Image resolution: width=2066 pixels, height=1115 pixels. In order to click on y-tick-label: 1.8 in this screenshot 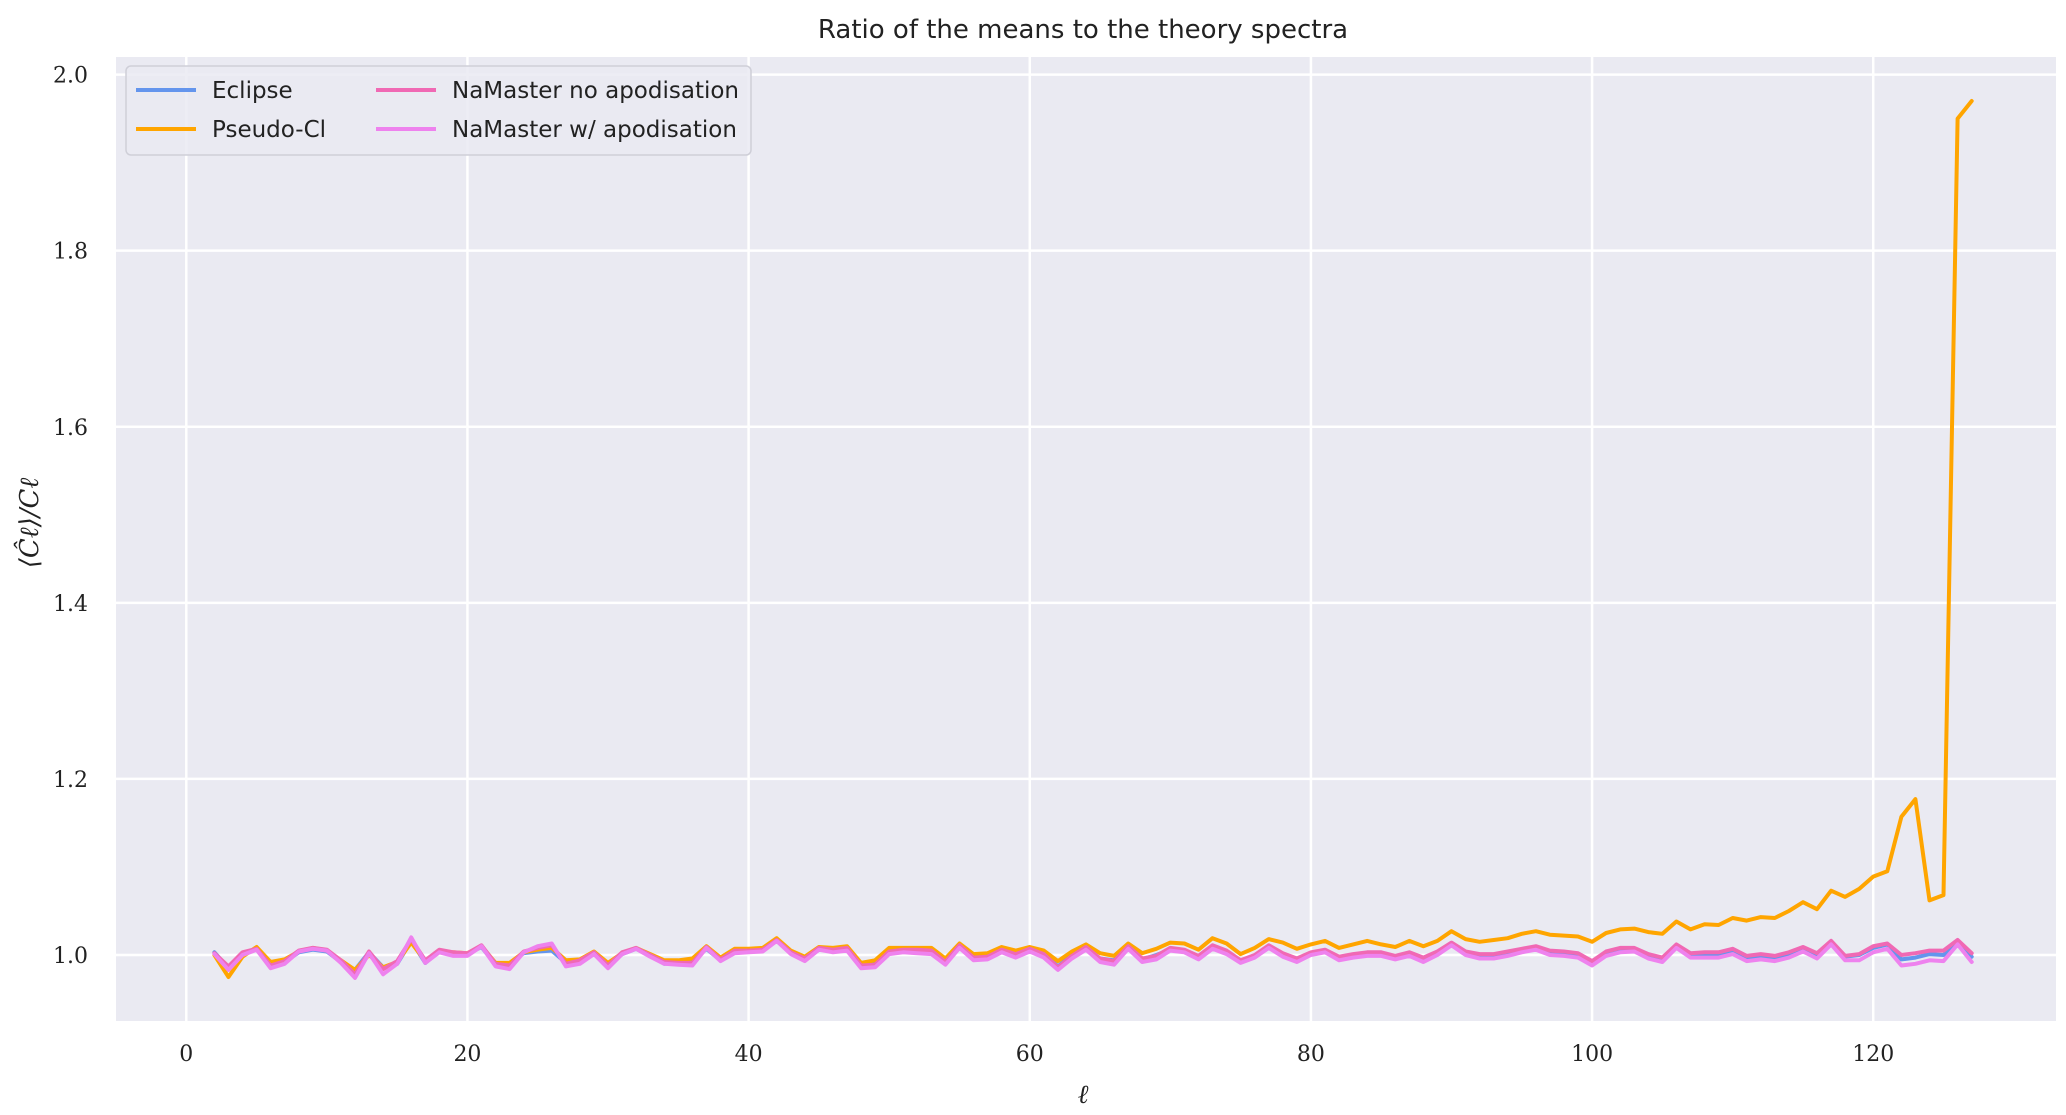, I will do `click(70, 252)`.